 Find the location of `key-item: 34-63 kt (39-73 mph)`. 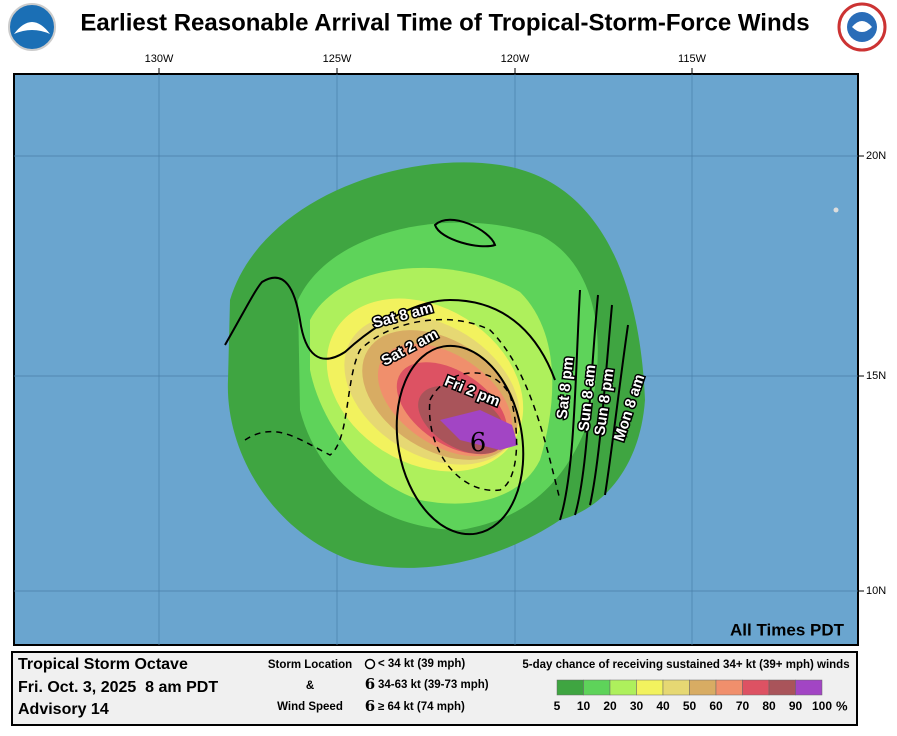

key-item: 34-63 kt (39-73 mph) is located at coordinates (433, 685).